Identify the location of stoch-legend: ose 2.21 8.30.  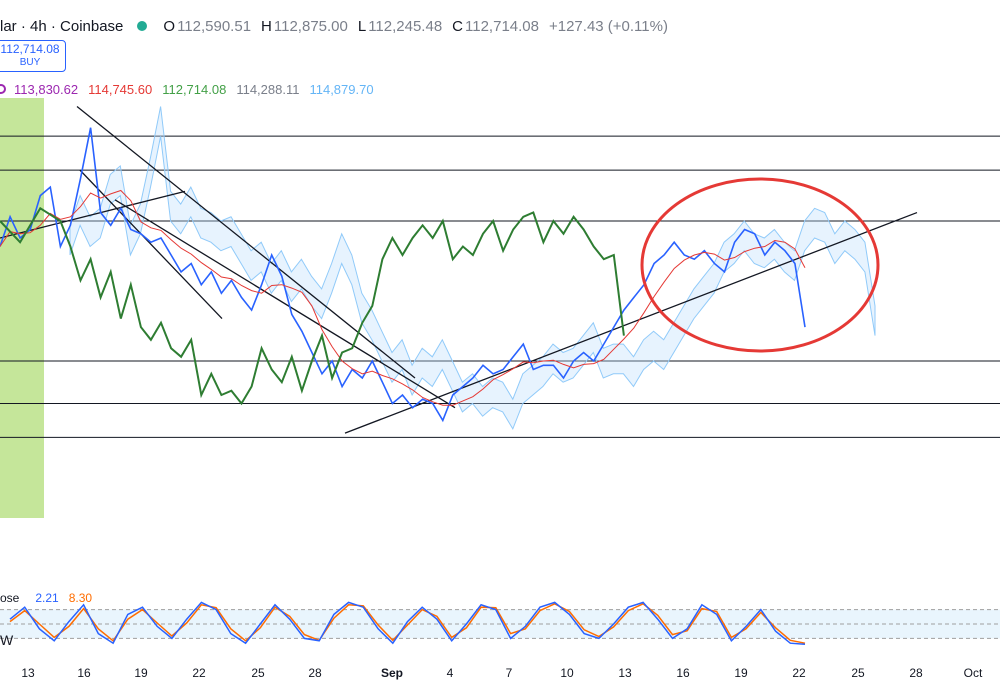
(46, 598).